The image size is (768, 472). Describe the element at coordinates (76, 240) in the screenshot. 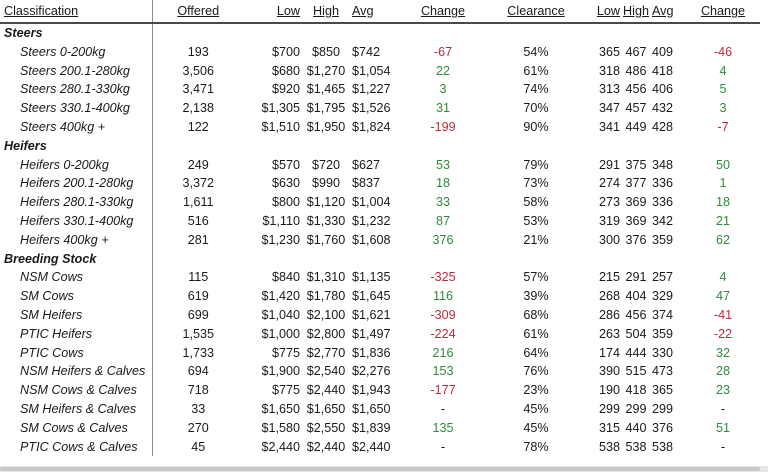

I see `row-label: Heifers 400kg +` at that location.